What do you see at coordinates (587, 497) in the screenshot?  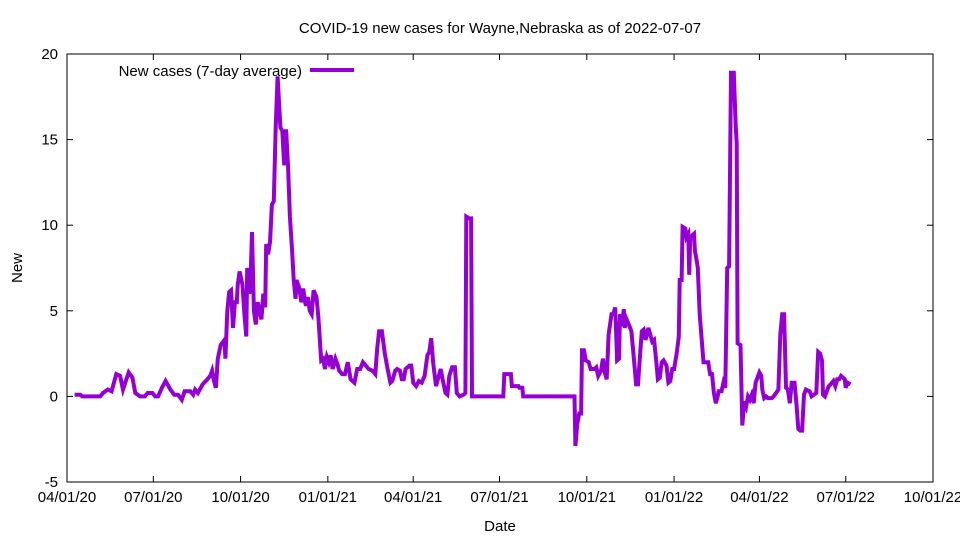 I see `x-tick-label: 10/01/21` at bounding box center [587, 497].